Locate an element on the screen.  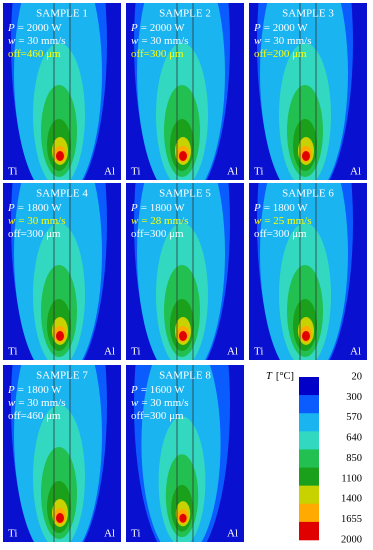
unit: [°C] is located at coordinates (285, 376).